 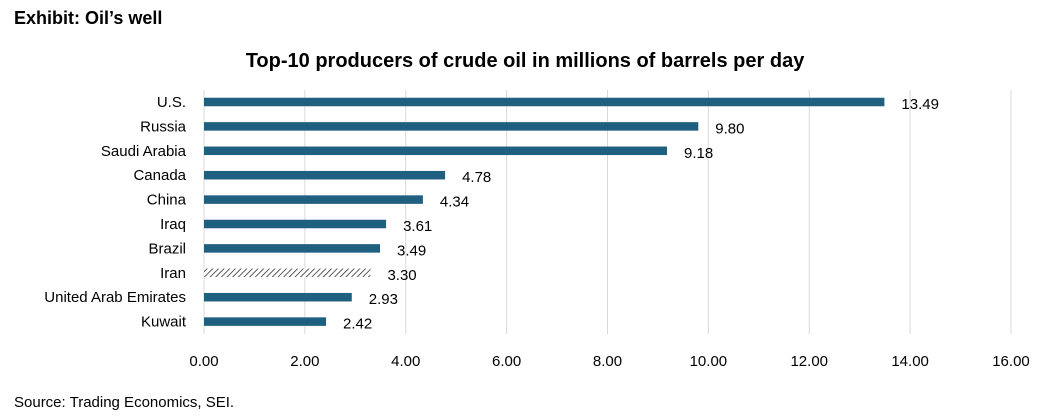 What do you see at coordinates (709, 361) in the screenshot?
I see `x-tick-label: 10.00` at bounding box center [709, 361].